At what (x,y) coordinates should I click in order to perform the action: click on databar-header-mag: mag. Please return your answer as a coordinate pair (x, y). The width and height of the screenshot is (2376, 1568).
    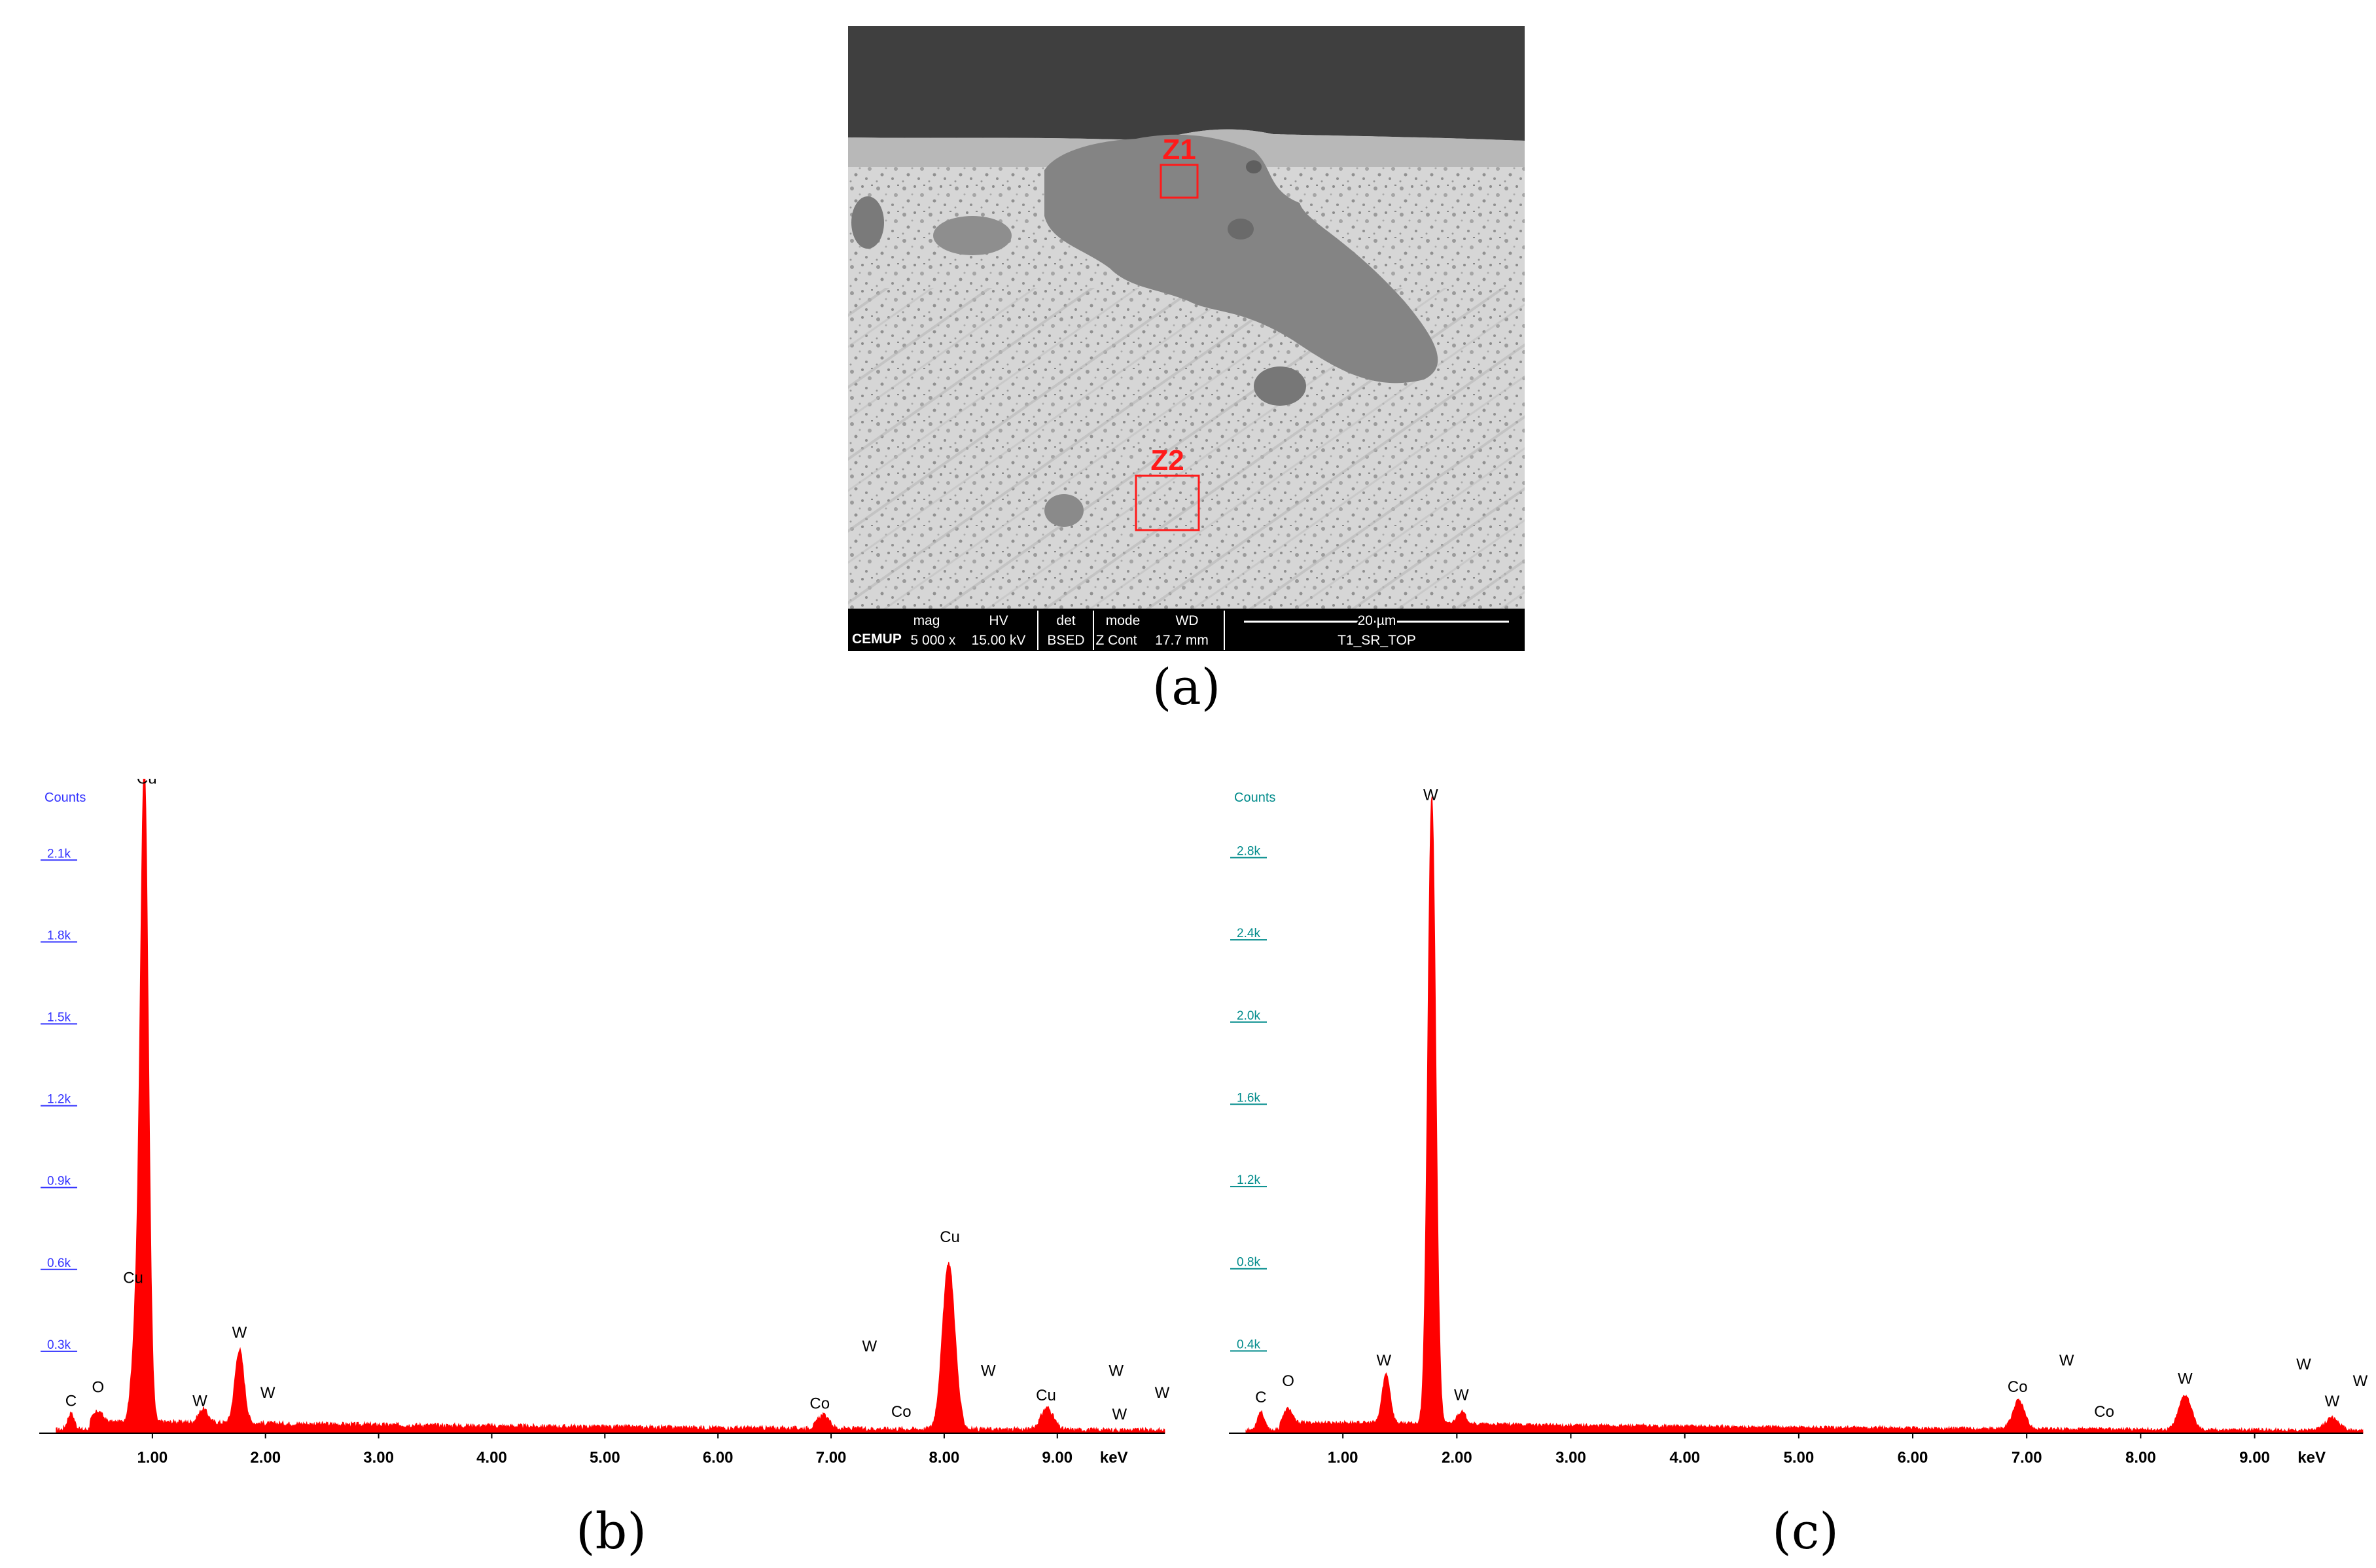
    Looking at the image, I should click on (926, 621).